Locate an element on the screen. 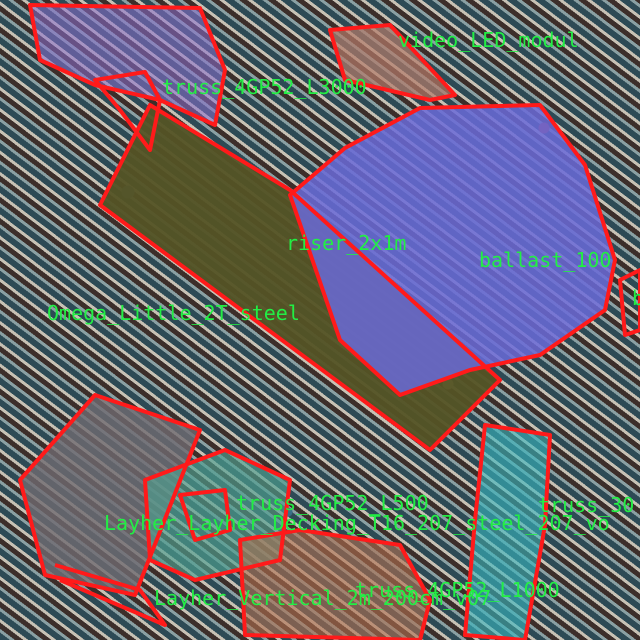 Image resolution: width=640 pixels, height=640 pixels. label-truss-30: truss_30 is located at coordinates (586, 505).